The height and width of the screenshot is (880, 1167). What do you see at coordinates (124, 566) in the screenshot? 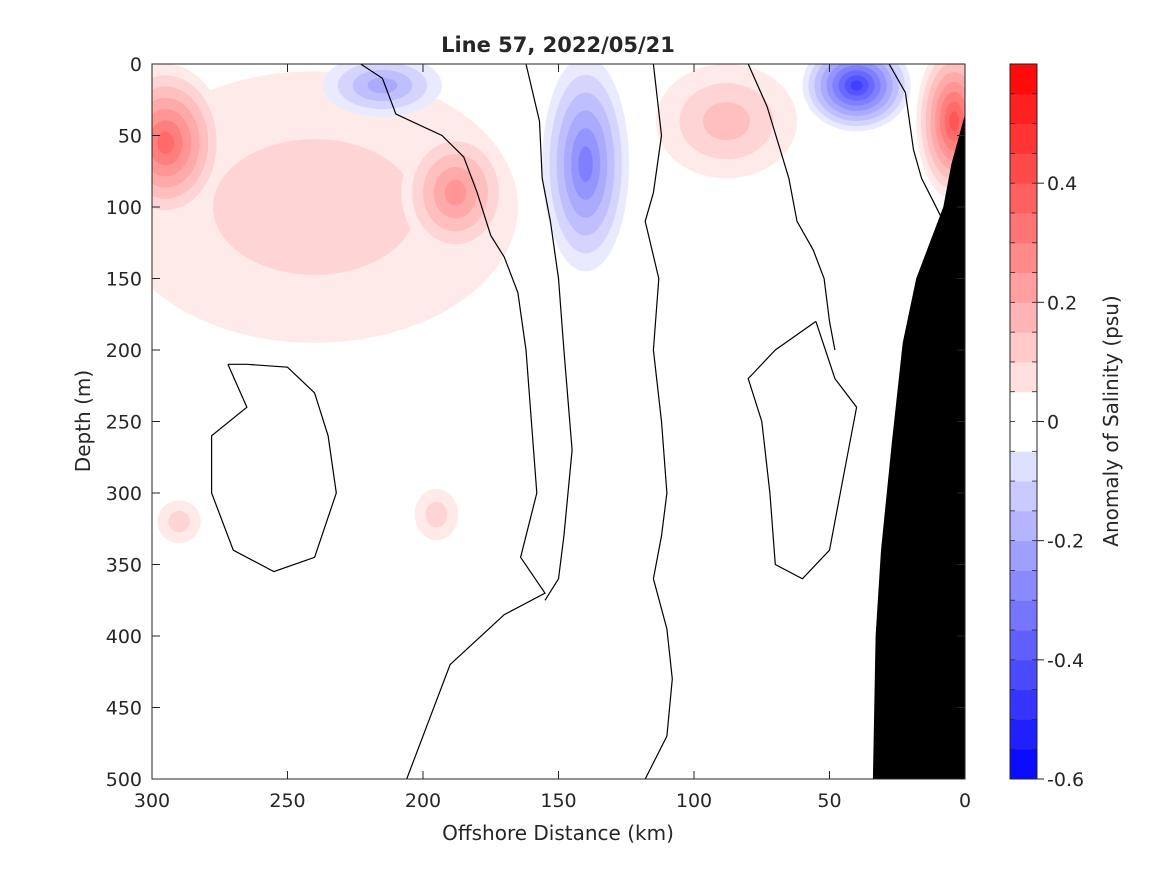
I see `y-tick-label: 350` at bounding box center [124, 566].